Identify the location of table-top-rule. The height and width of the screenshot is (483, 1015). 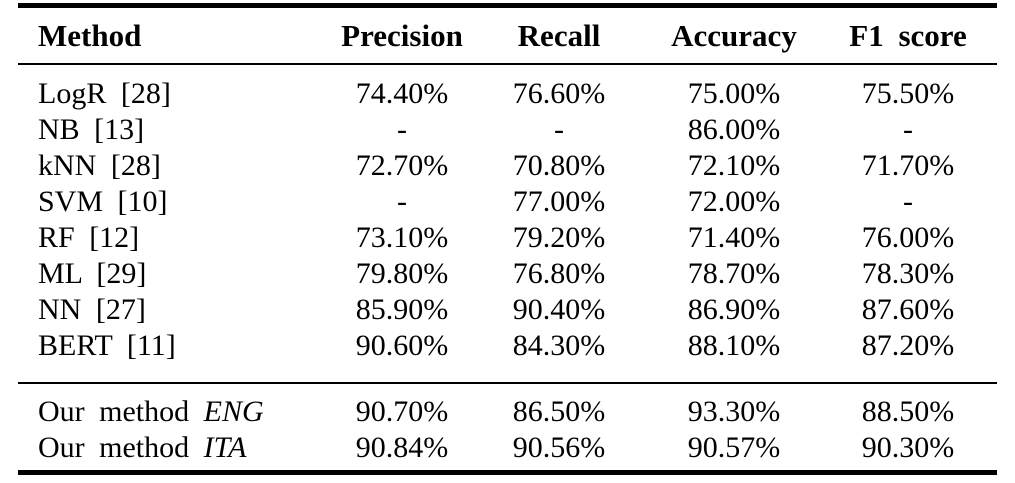
(507, 5).